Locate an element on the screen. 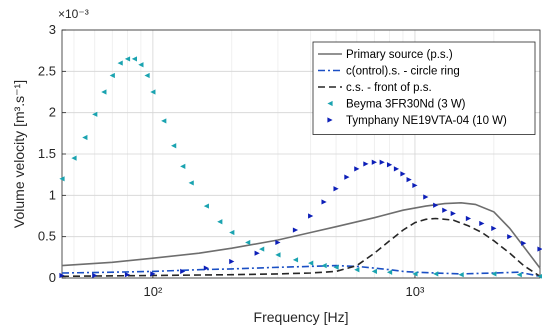  y-tick-label: 3 is located at coordinates (52, 29).